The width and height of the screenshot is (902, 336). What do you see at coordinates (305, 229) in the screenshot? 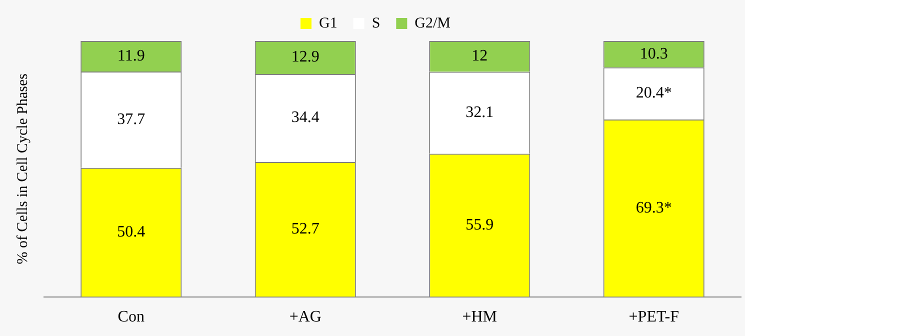
I see `data-label: 52.7` at bounding box center [305, 229].